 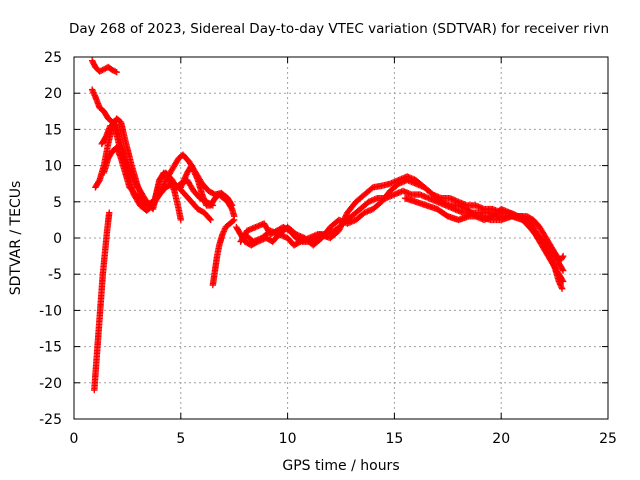 What do you see at coordinates (207, 191) in the screenshot?
I see `series-arc-e` at bounding box center [207, 191].